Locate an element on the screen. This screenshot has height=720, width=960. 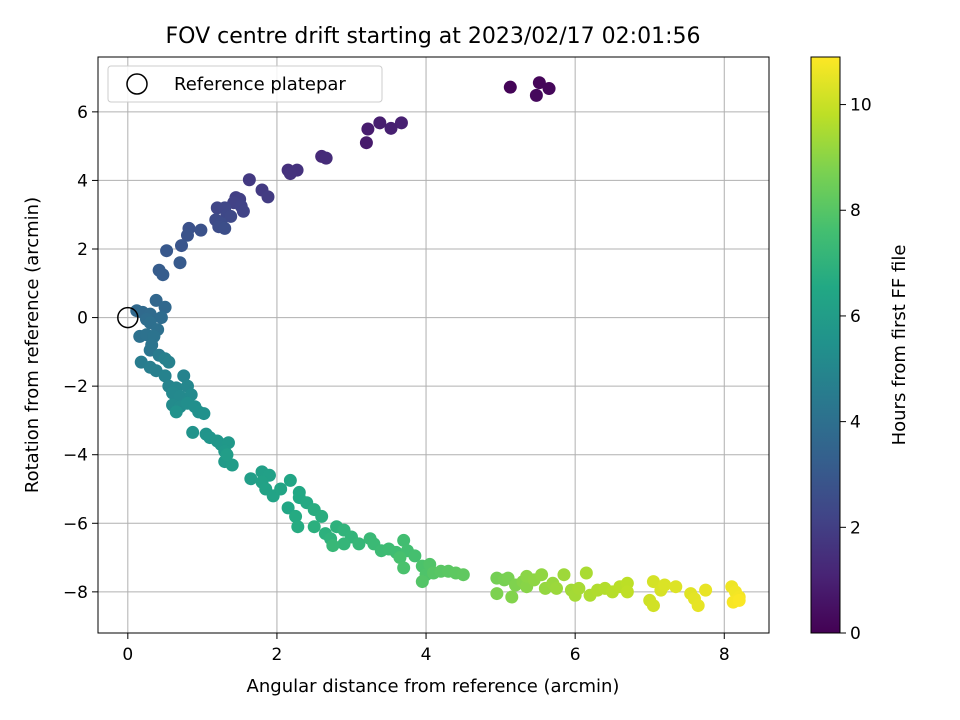
x-tick-label: 6 is located at coordinates (575, 655).